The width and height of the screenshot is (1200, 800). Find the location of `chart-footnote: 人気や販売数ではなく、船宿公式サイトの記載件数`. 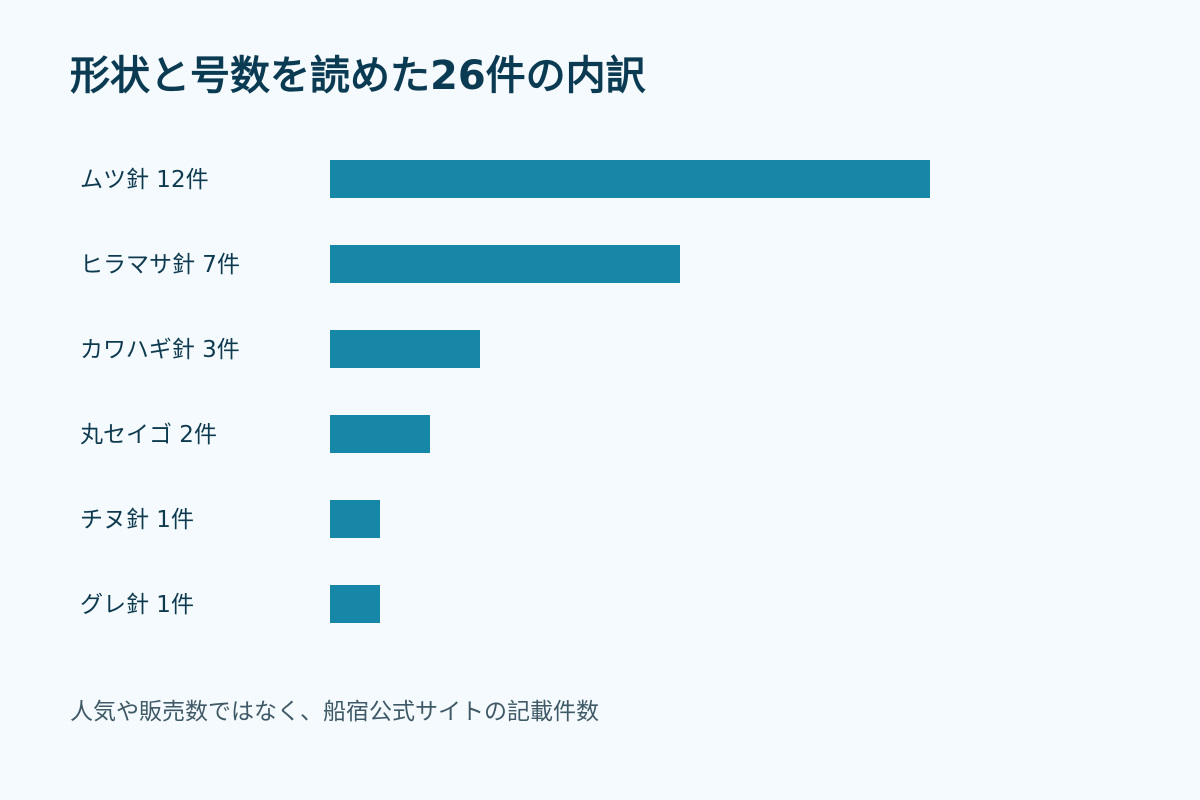

chart-footnote: 人気や販売数ではなく、船宿公式サイトの記載件数 is located at coordinates (334, 712).